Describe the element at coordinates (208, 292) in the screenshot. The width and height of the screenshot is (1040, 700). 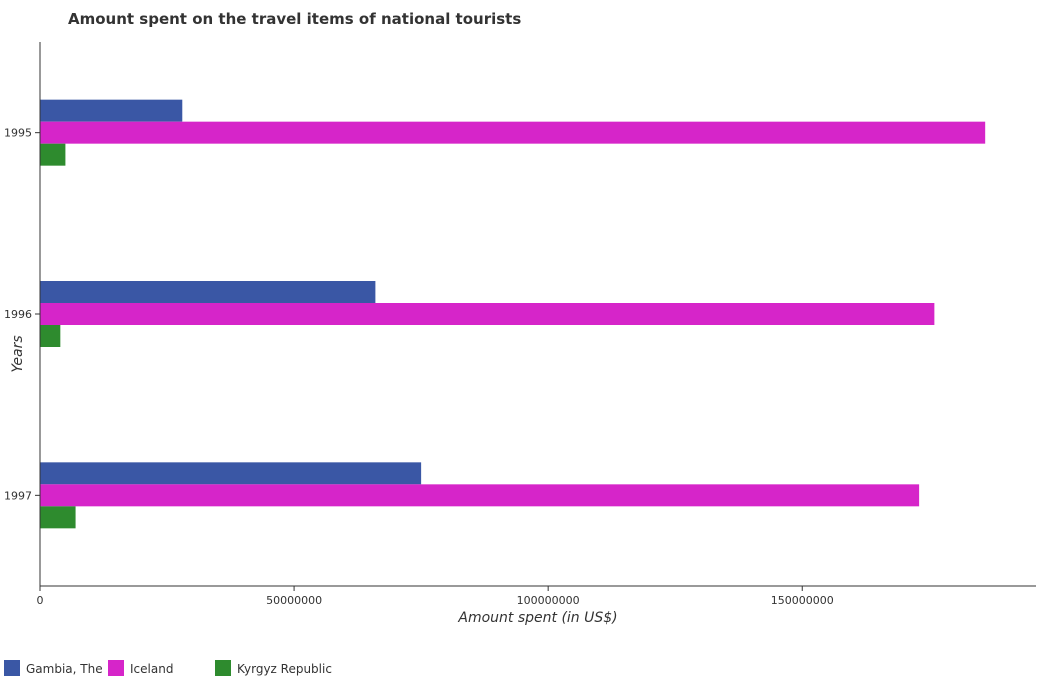
I see `bar-1996-gambia-the` at that location.